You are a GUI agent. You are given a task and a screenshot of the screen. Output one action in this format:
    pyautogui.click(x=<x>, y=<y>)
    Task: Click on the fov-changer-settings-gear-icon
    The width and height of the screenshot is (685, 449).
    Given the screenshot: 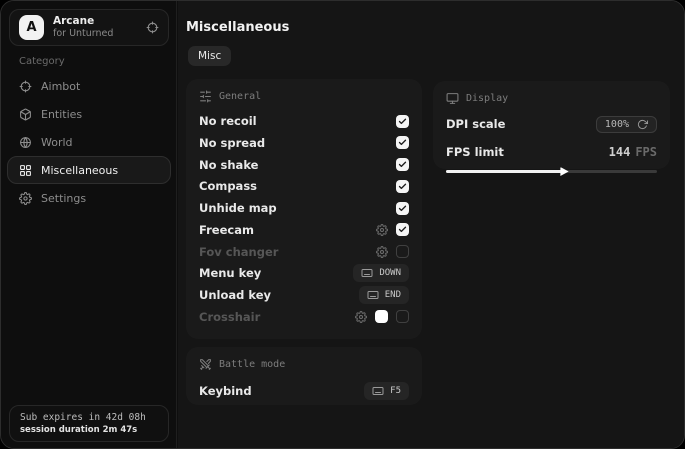 What is the action you would take?
    pyautogui.click(x=382, y=251)
    